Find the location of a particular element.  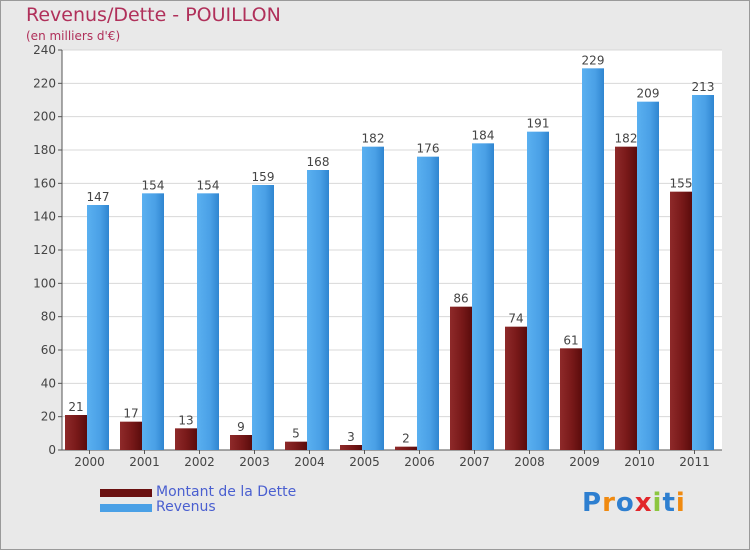

y-tick-label: 240 is located at coordinates (44, 50).